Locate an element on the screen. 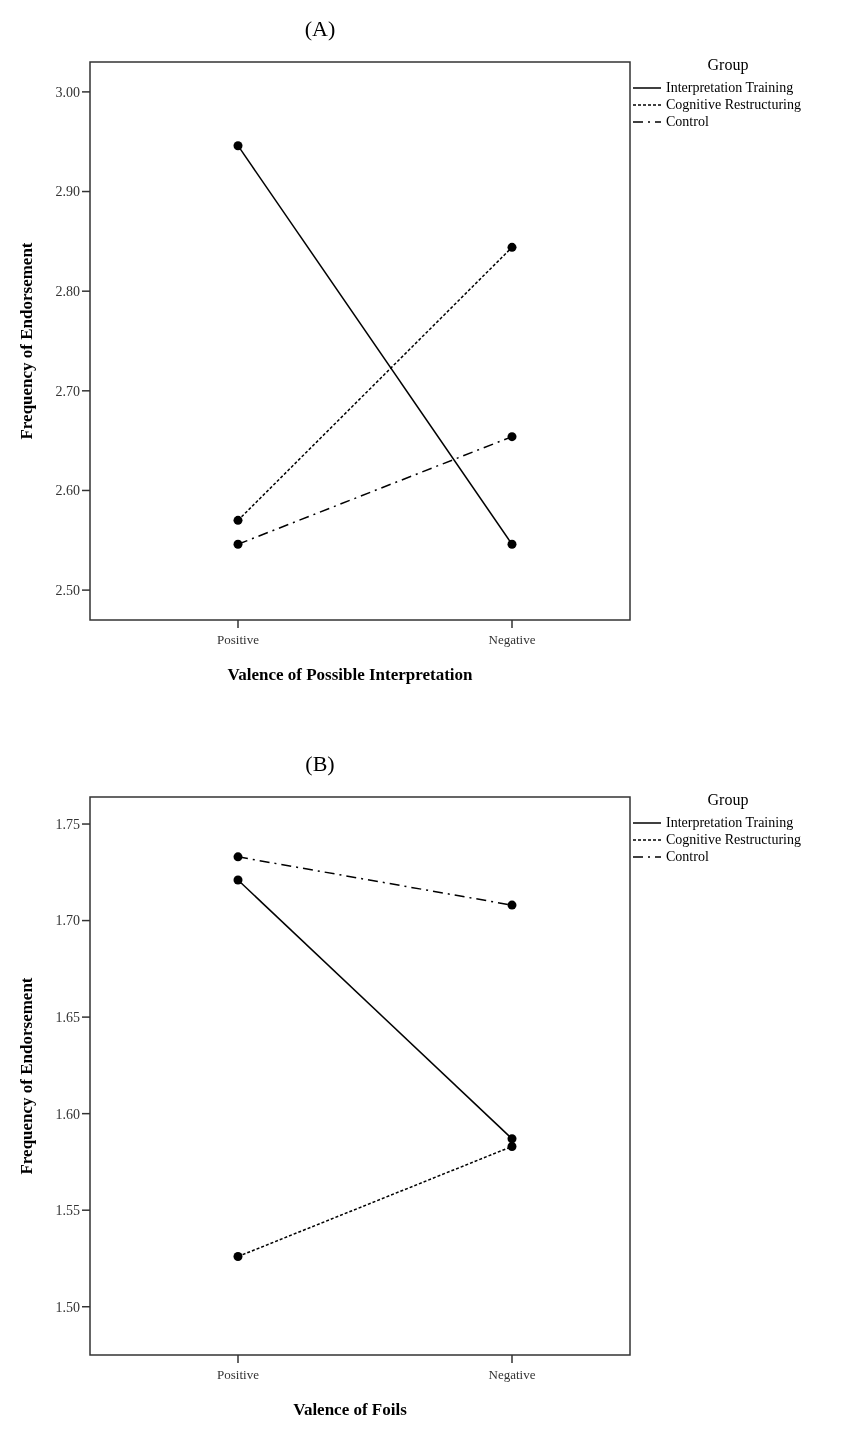 Image resolution: width=841 pixels, height=1443 pixels. y-tick-label: 3.00 is located at coordinates (67, 92).